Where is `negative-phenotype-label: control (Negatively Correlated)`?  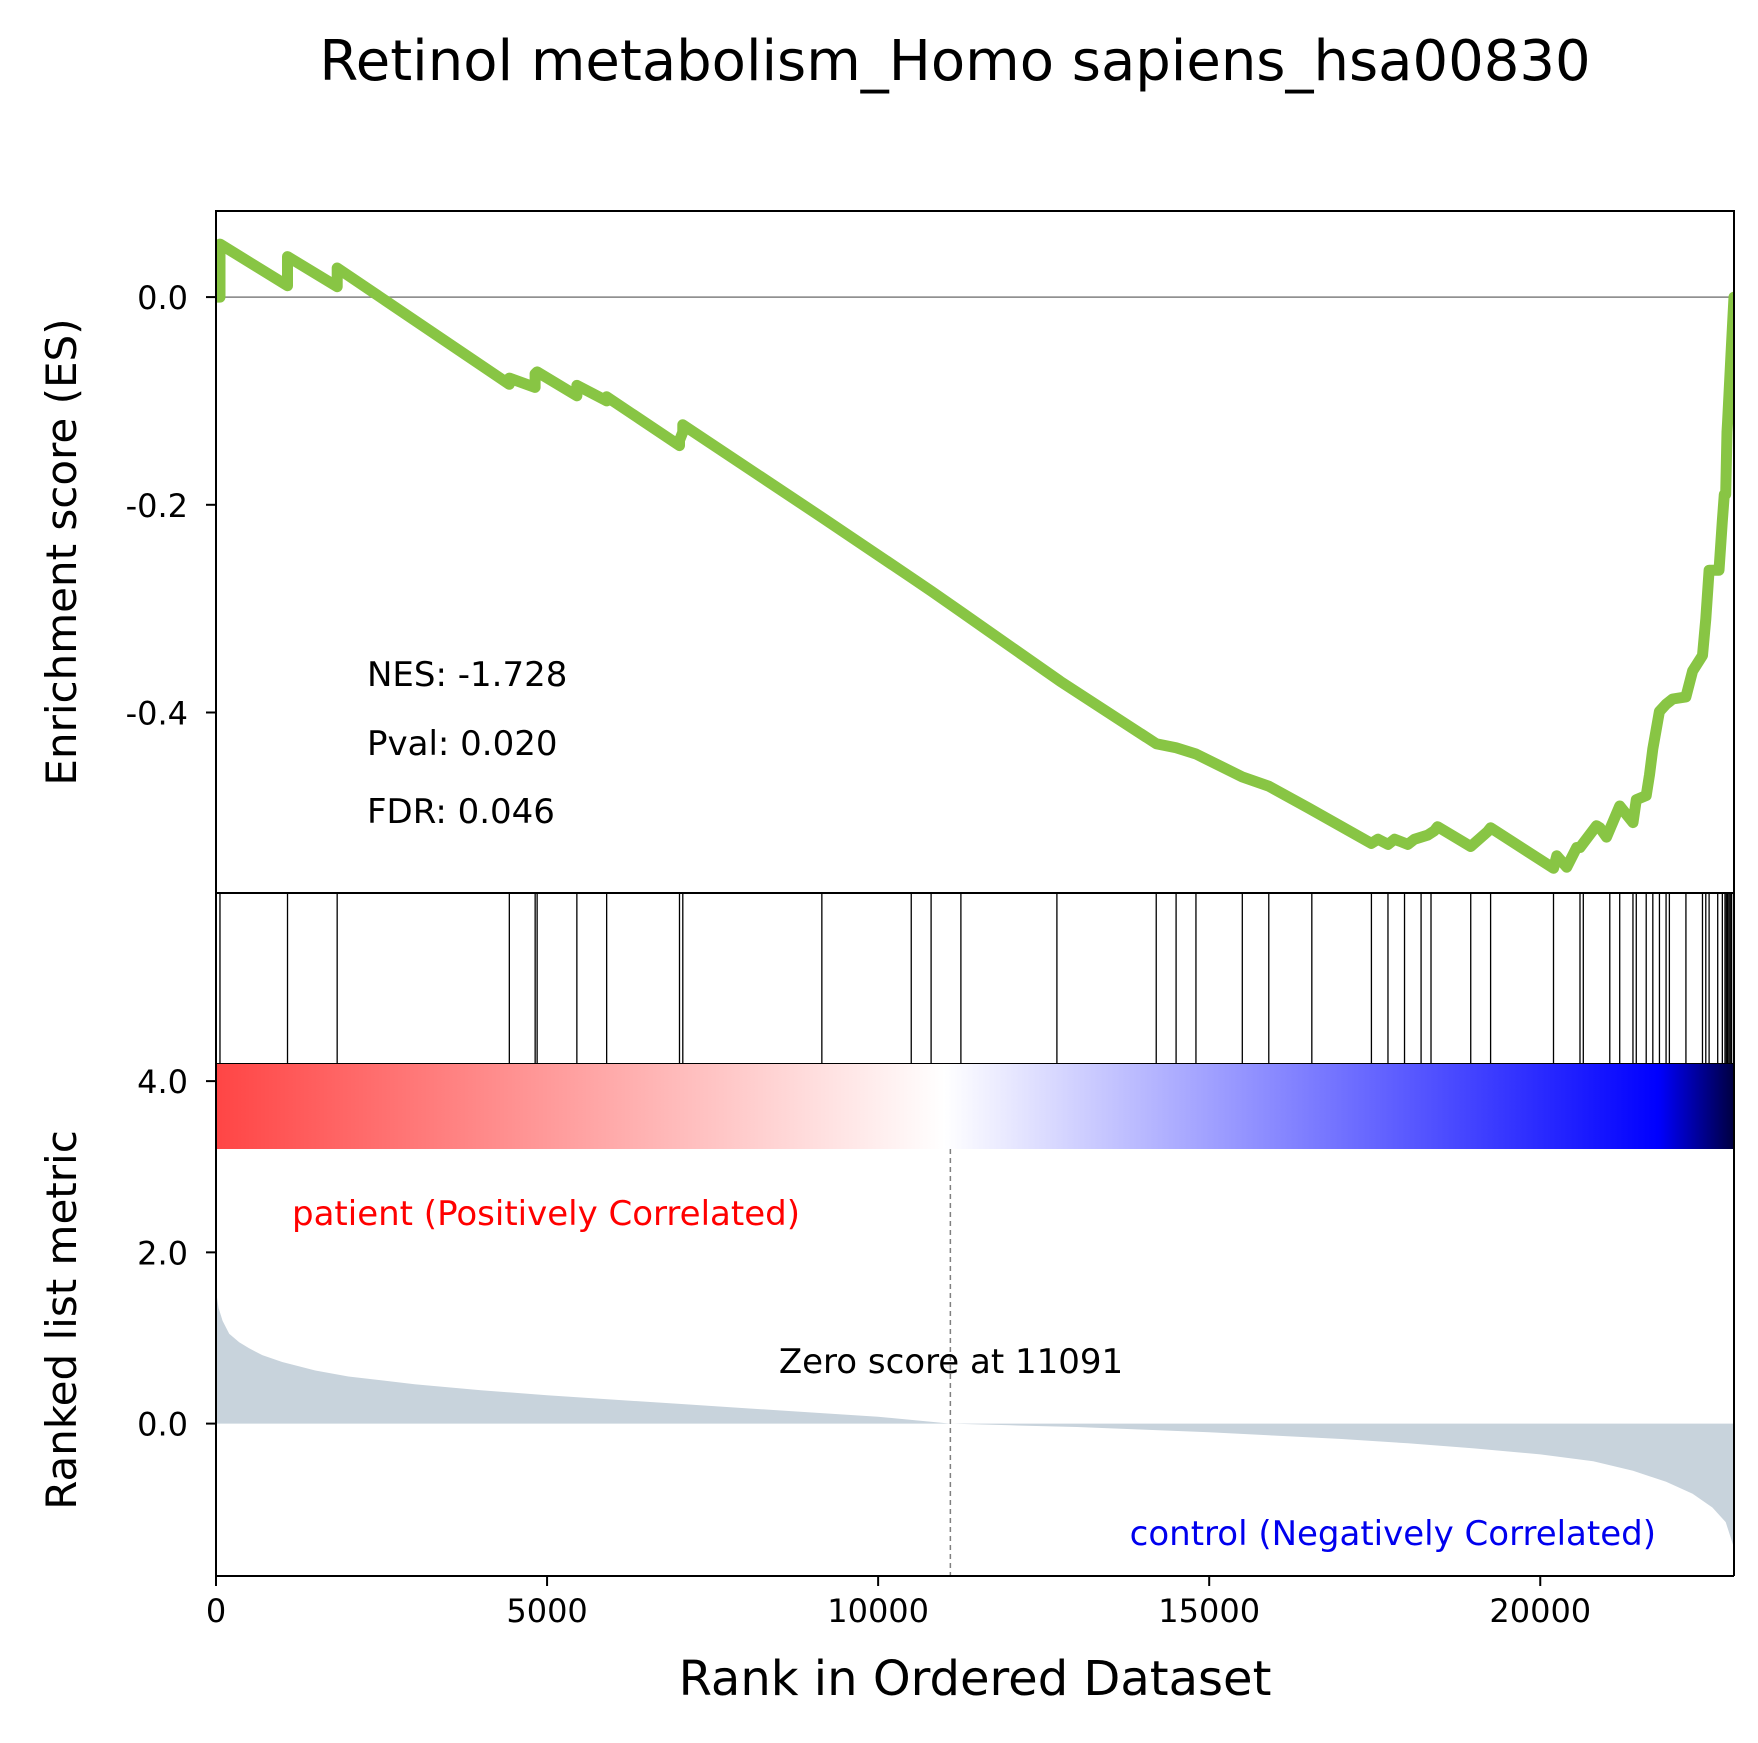 negative-phenotype-label: control (Negatively Correlated) is located at coordinates (1393, 1534).